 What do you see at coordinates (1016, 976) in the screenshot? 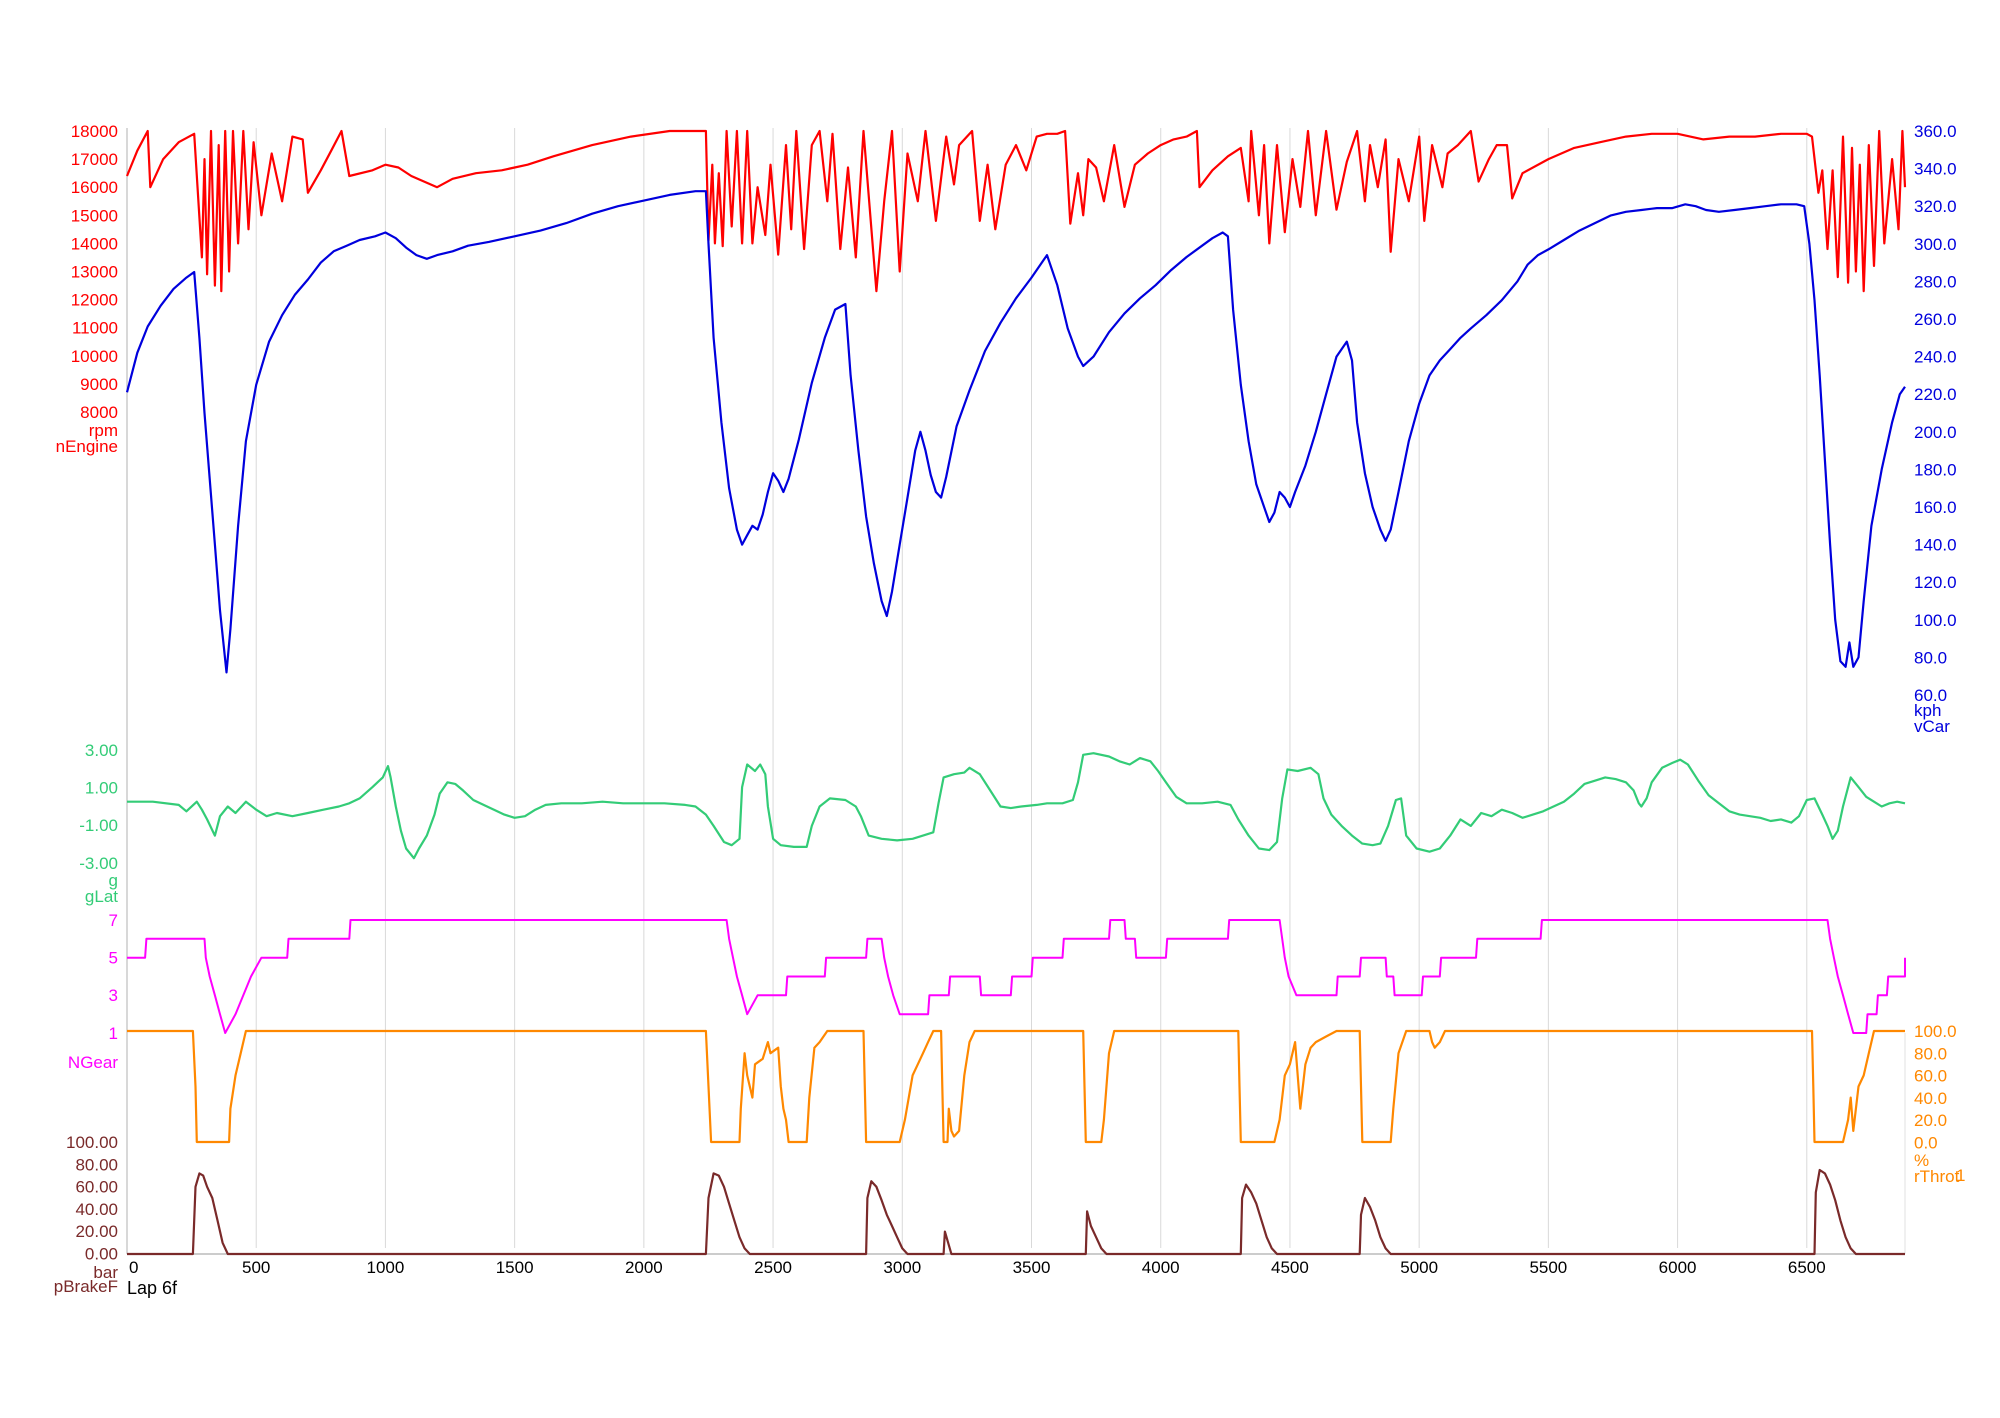
I see `ngear-series-line` at bounding box center [1016, 976].